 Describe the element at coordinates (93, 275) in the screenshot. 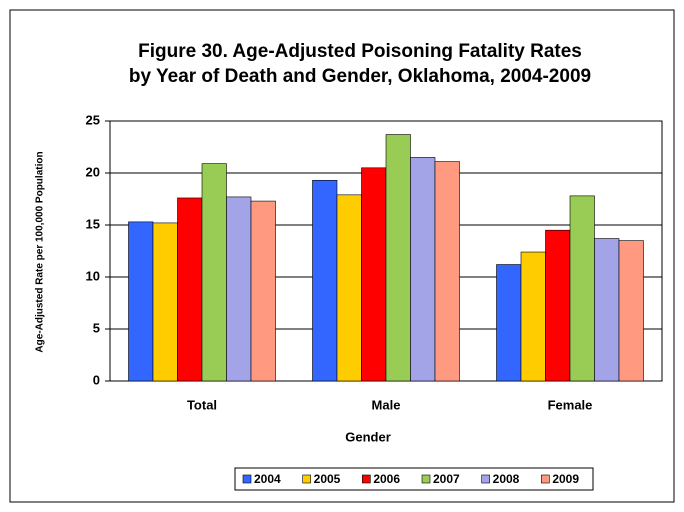

I see `y-tick-label: 10` at that location.